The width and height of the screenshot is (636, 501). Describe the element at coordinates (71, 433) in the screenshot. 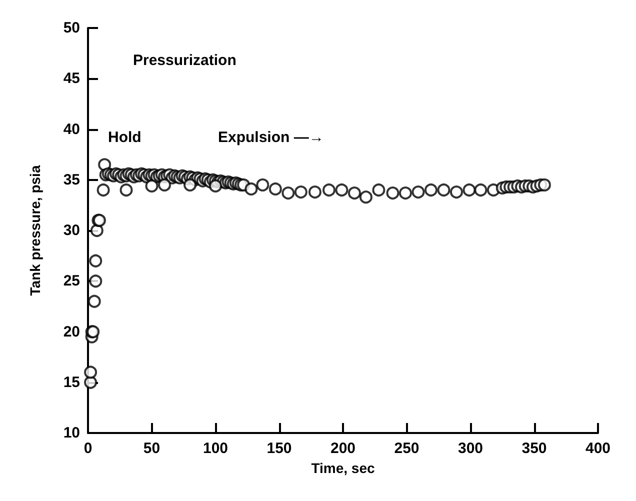

I see `y-tick-label: 10` at that location.